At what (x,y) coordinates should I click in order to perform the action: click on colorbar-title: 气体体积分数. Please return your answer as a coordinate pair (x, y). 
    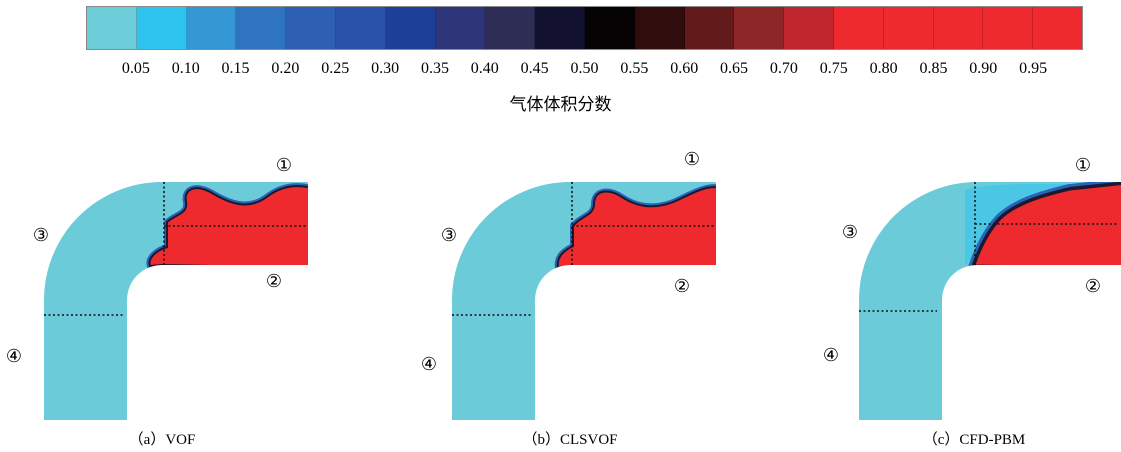
    Looking at the image, I should click on (560, 105).